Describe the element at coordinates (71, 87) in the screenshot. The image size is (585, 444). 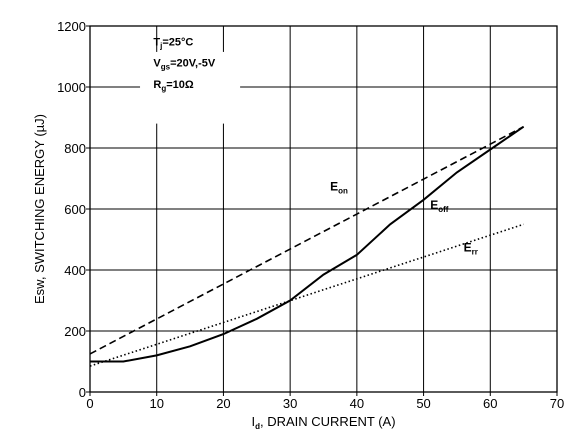
I see `y-tick-label: 1000` at that location.